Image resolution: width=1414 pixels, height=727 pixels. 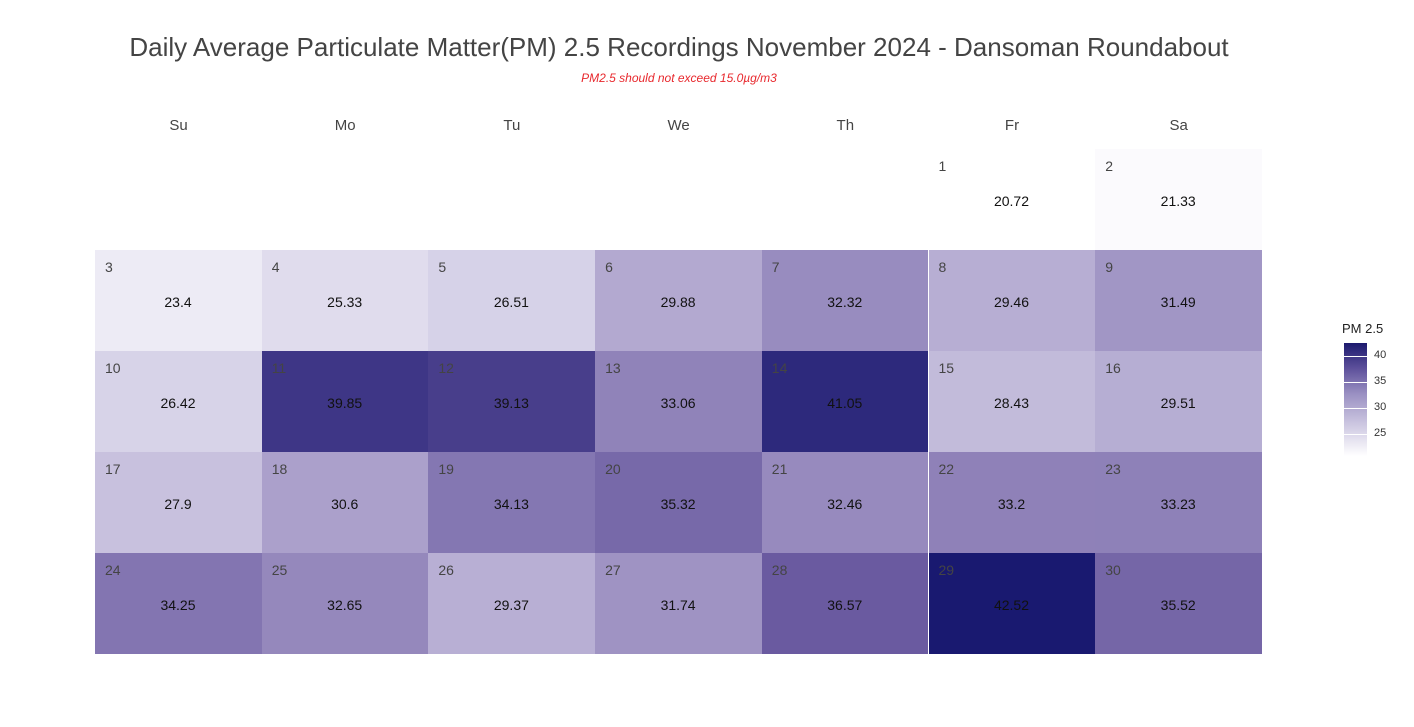 I want to click on pm25-value-label: 26.42, so click(x=178, y=403).